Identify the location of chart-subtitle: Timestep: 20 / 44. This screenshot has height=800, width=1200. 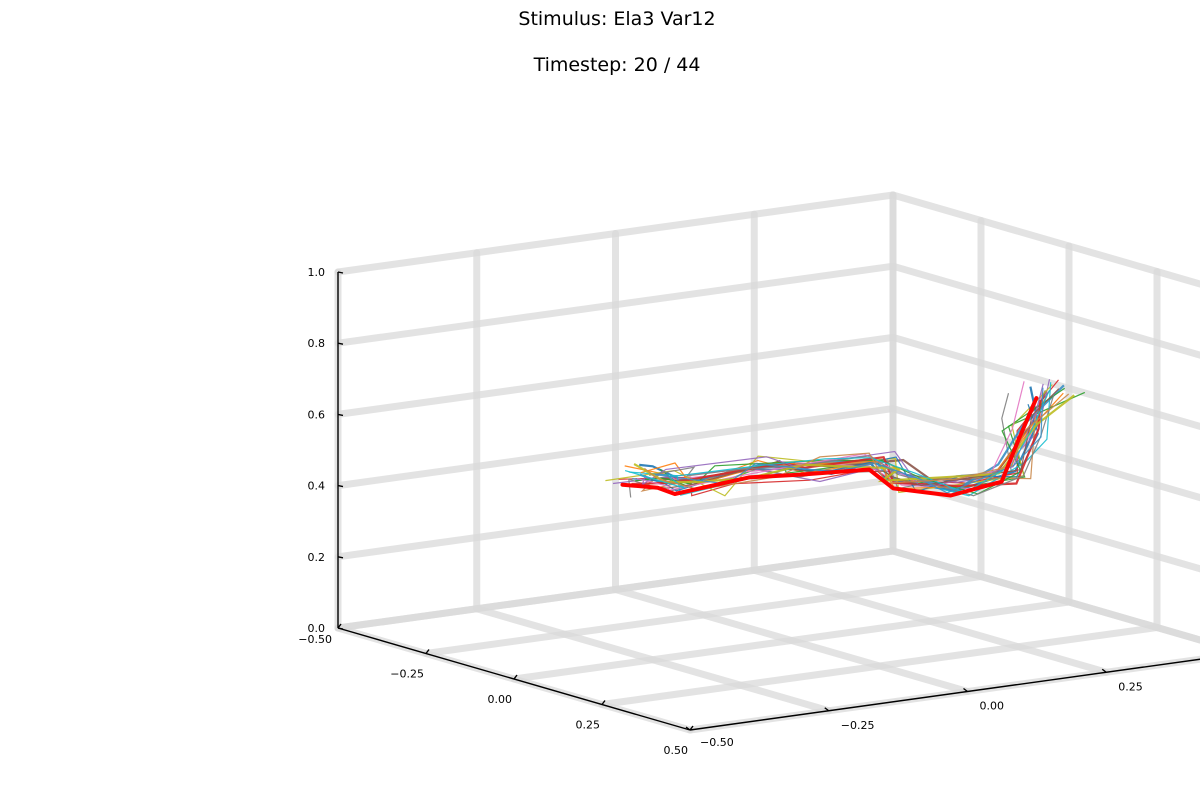
(617, 65).